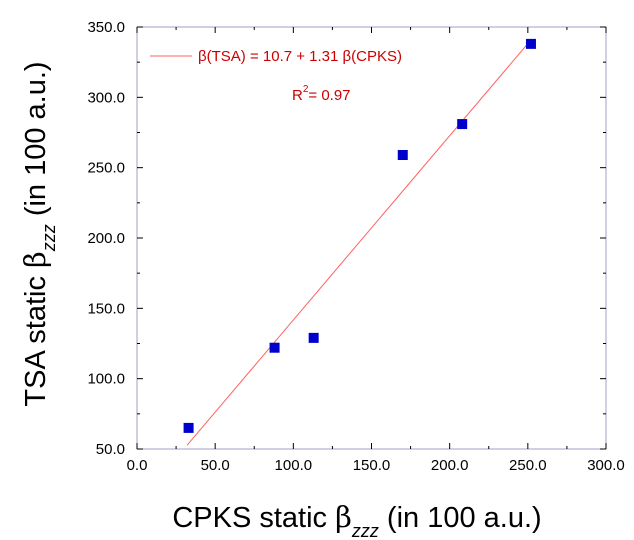 The image size is (634, 540). I want to click on x-axis-title-prefix: CPKS static, so click(253, 518).